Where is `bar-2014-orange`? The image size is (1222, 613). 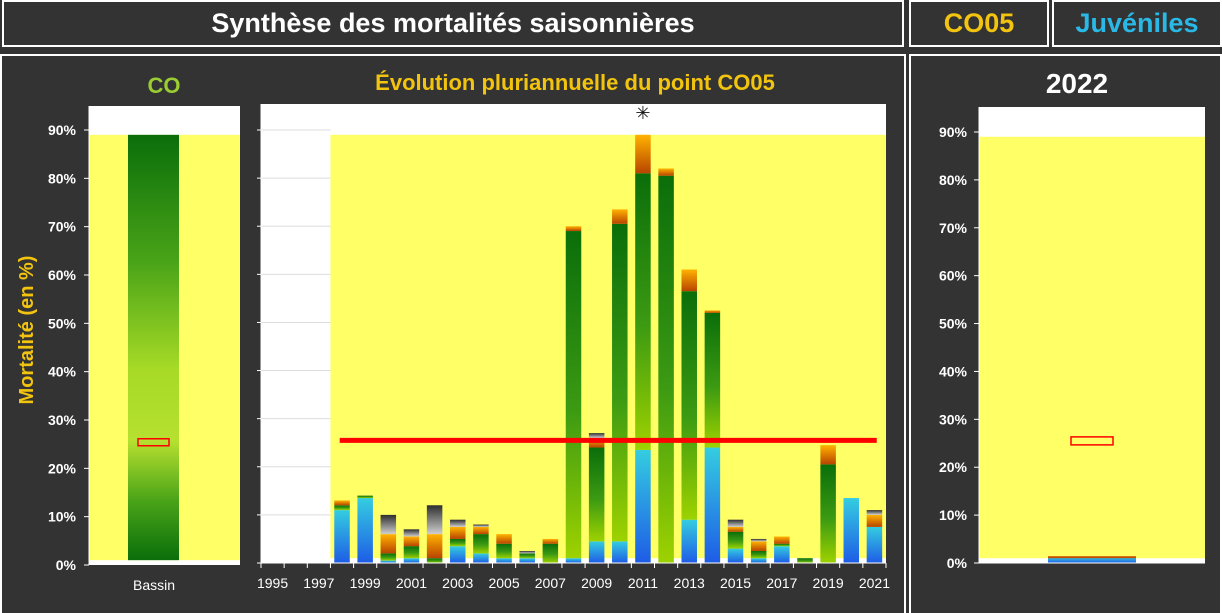 bar-2014-orange is located at coordinates (712, 311).